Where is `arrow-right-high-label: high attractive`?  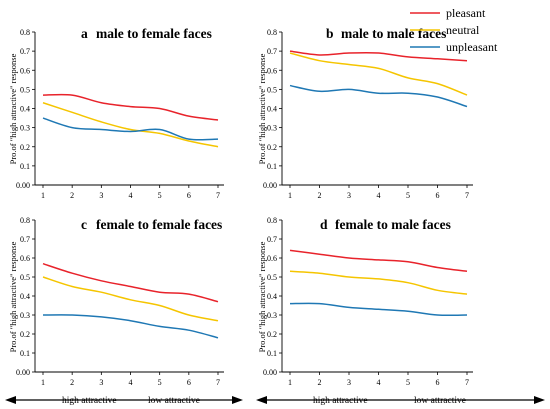 arrow-right-high-label: high attractive is located at coordinates (340, 401).